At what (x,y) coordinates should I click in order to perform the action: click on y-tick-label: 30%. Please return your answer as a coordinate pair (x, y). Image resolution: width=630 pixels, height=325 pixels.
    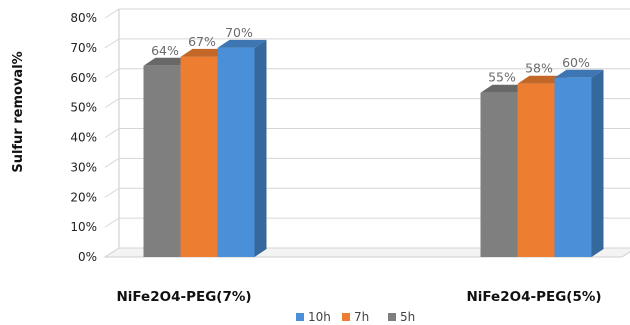
    Looking at the image, I should click on (83, 167).